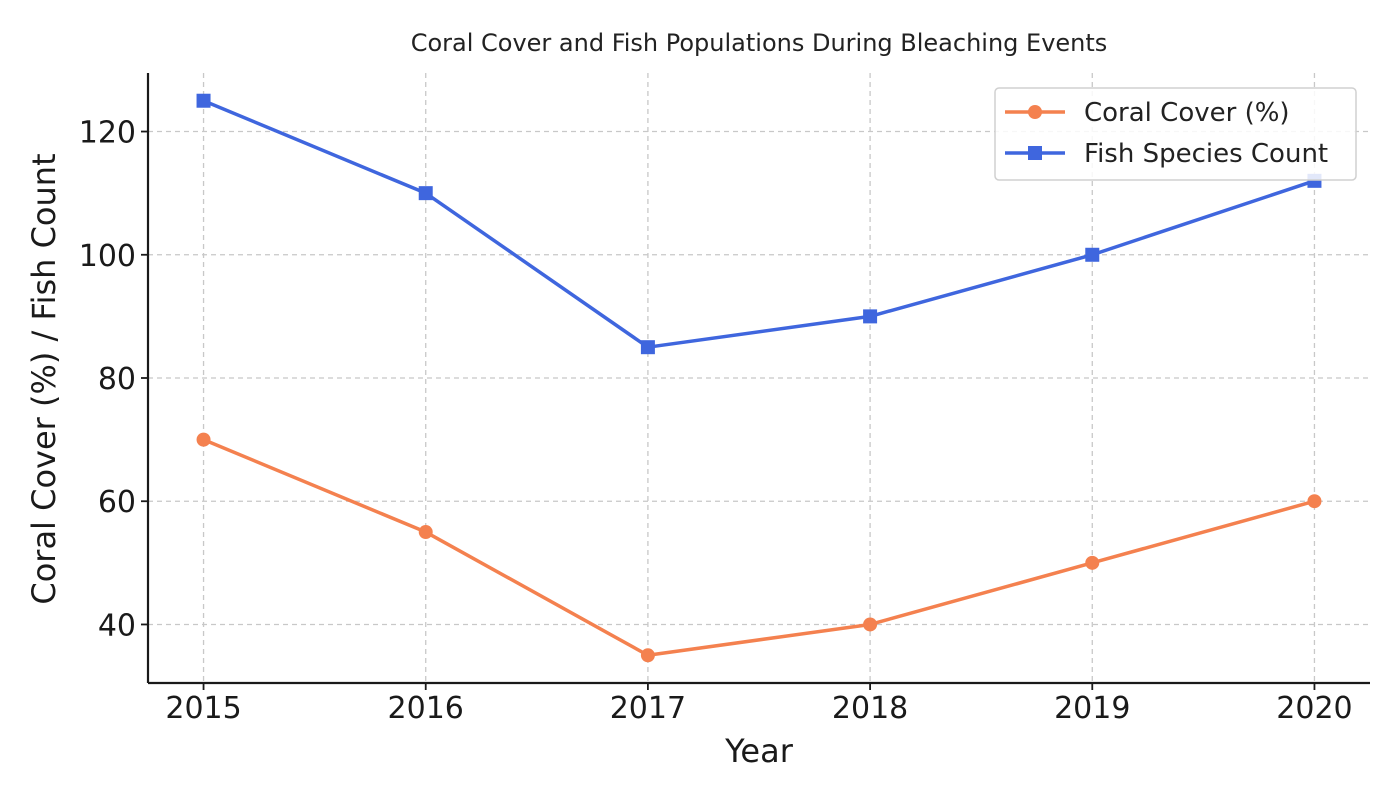 The width and height of the screenshot is (1400, 800). Describe the element at coordinates (107, 256) in the screenshot. I see `y-tick-label: 100` at that location.